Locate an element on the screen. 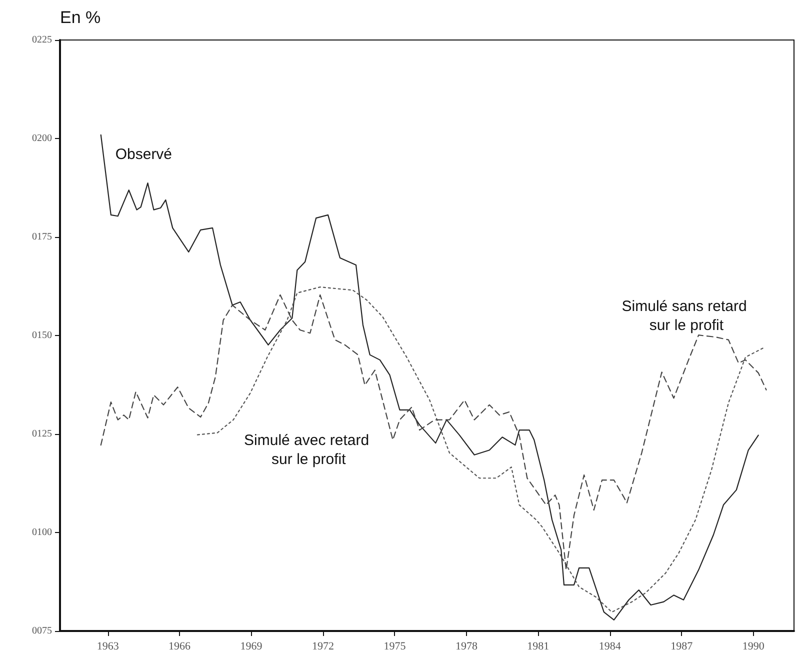 Image resolution: width=800 pixels, height=661 pixels. x-tick-label: 1972 is located at coordinates (323, 646).